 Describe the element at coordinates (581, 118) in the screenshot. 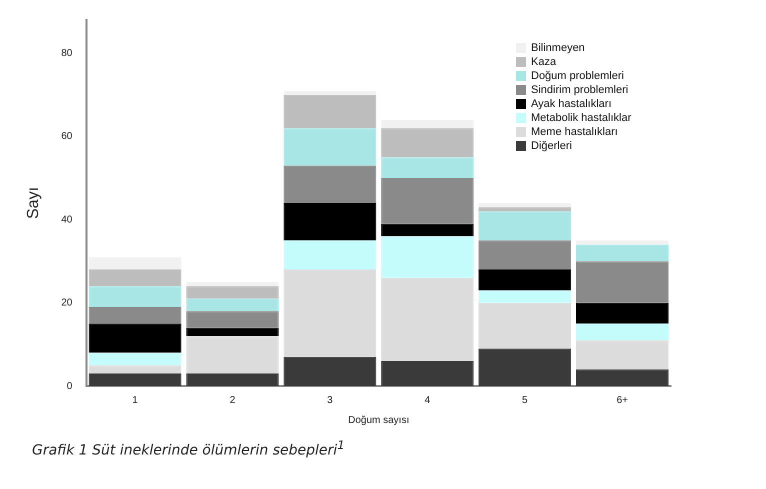

I see `legend-label: Metabolik hastalıklar` at that location.